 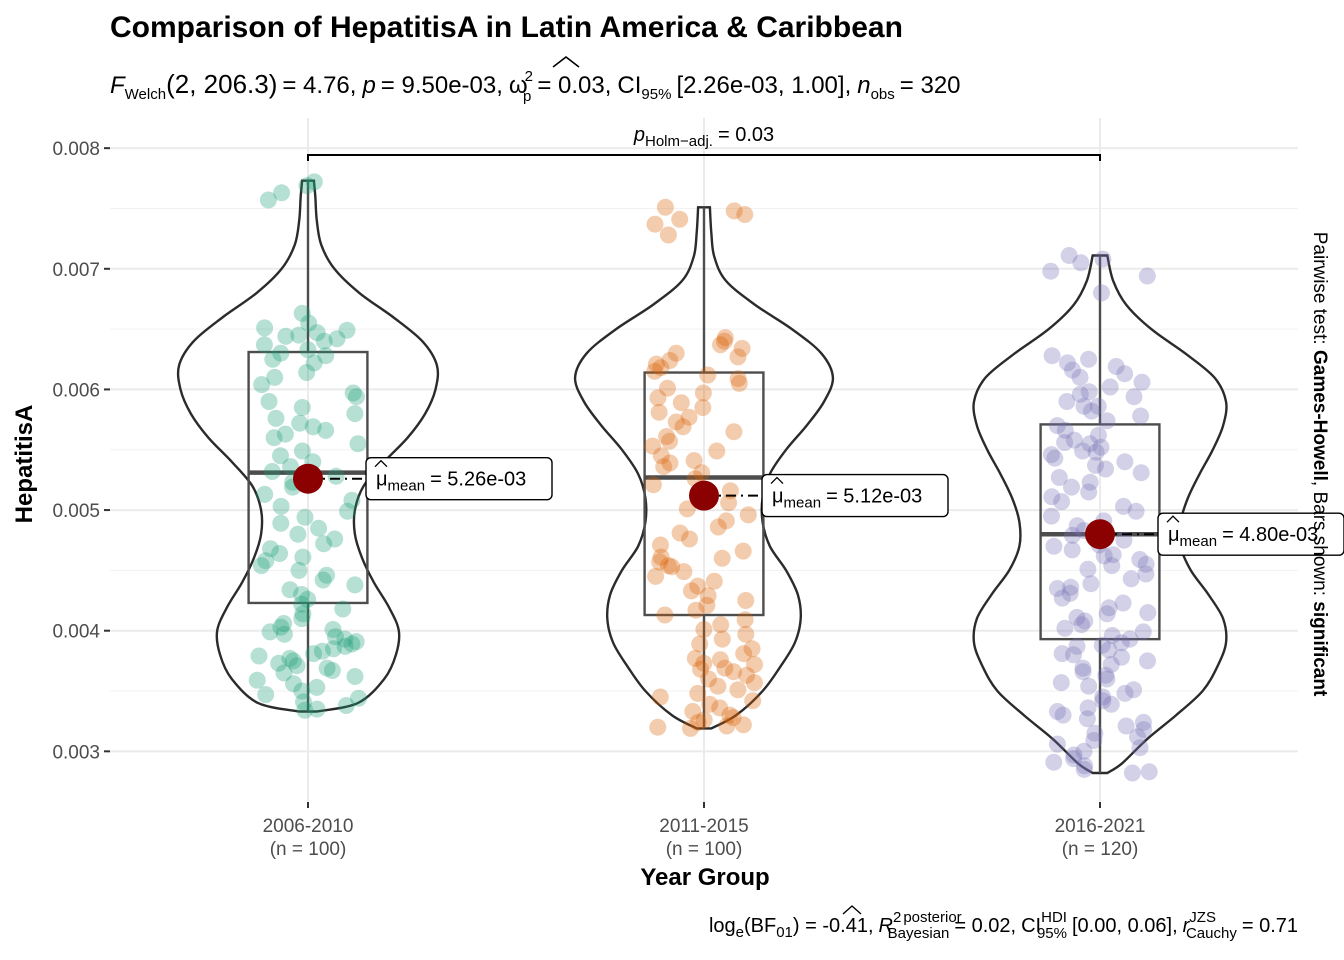 What do you see at coordinates (319, 85) in the screenshot?
I see `subtitle-stat-value: = 4.76,` at bounding box center [319, 85].